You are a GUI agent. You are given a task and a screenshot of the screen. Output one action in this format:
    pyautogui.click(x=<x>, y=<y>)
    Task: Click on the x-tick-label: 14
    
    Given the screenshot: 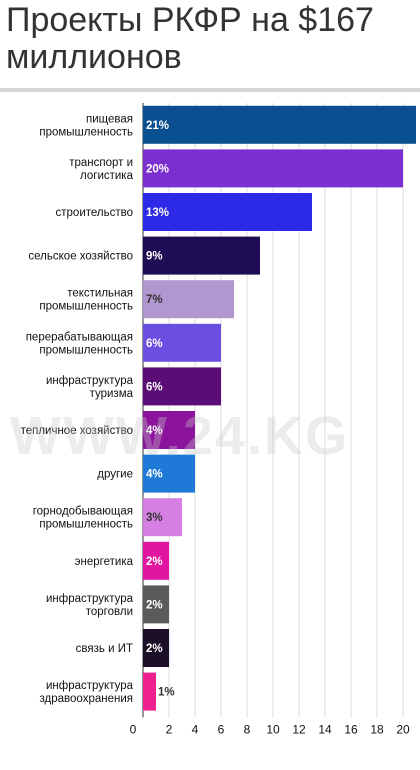 What is the action you would take?
    pyautogui.click(x=325, y=729)
    